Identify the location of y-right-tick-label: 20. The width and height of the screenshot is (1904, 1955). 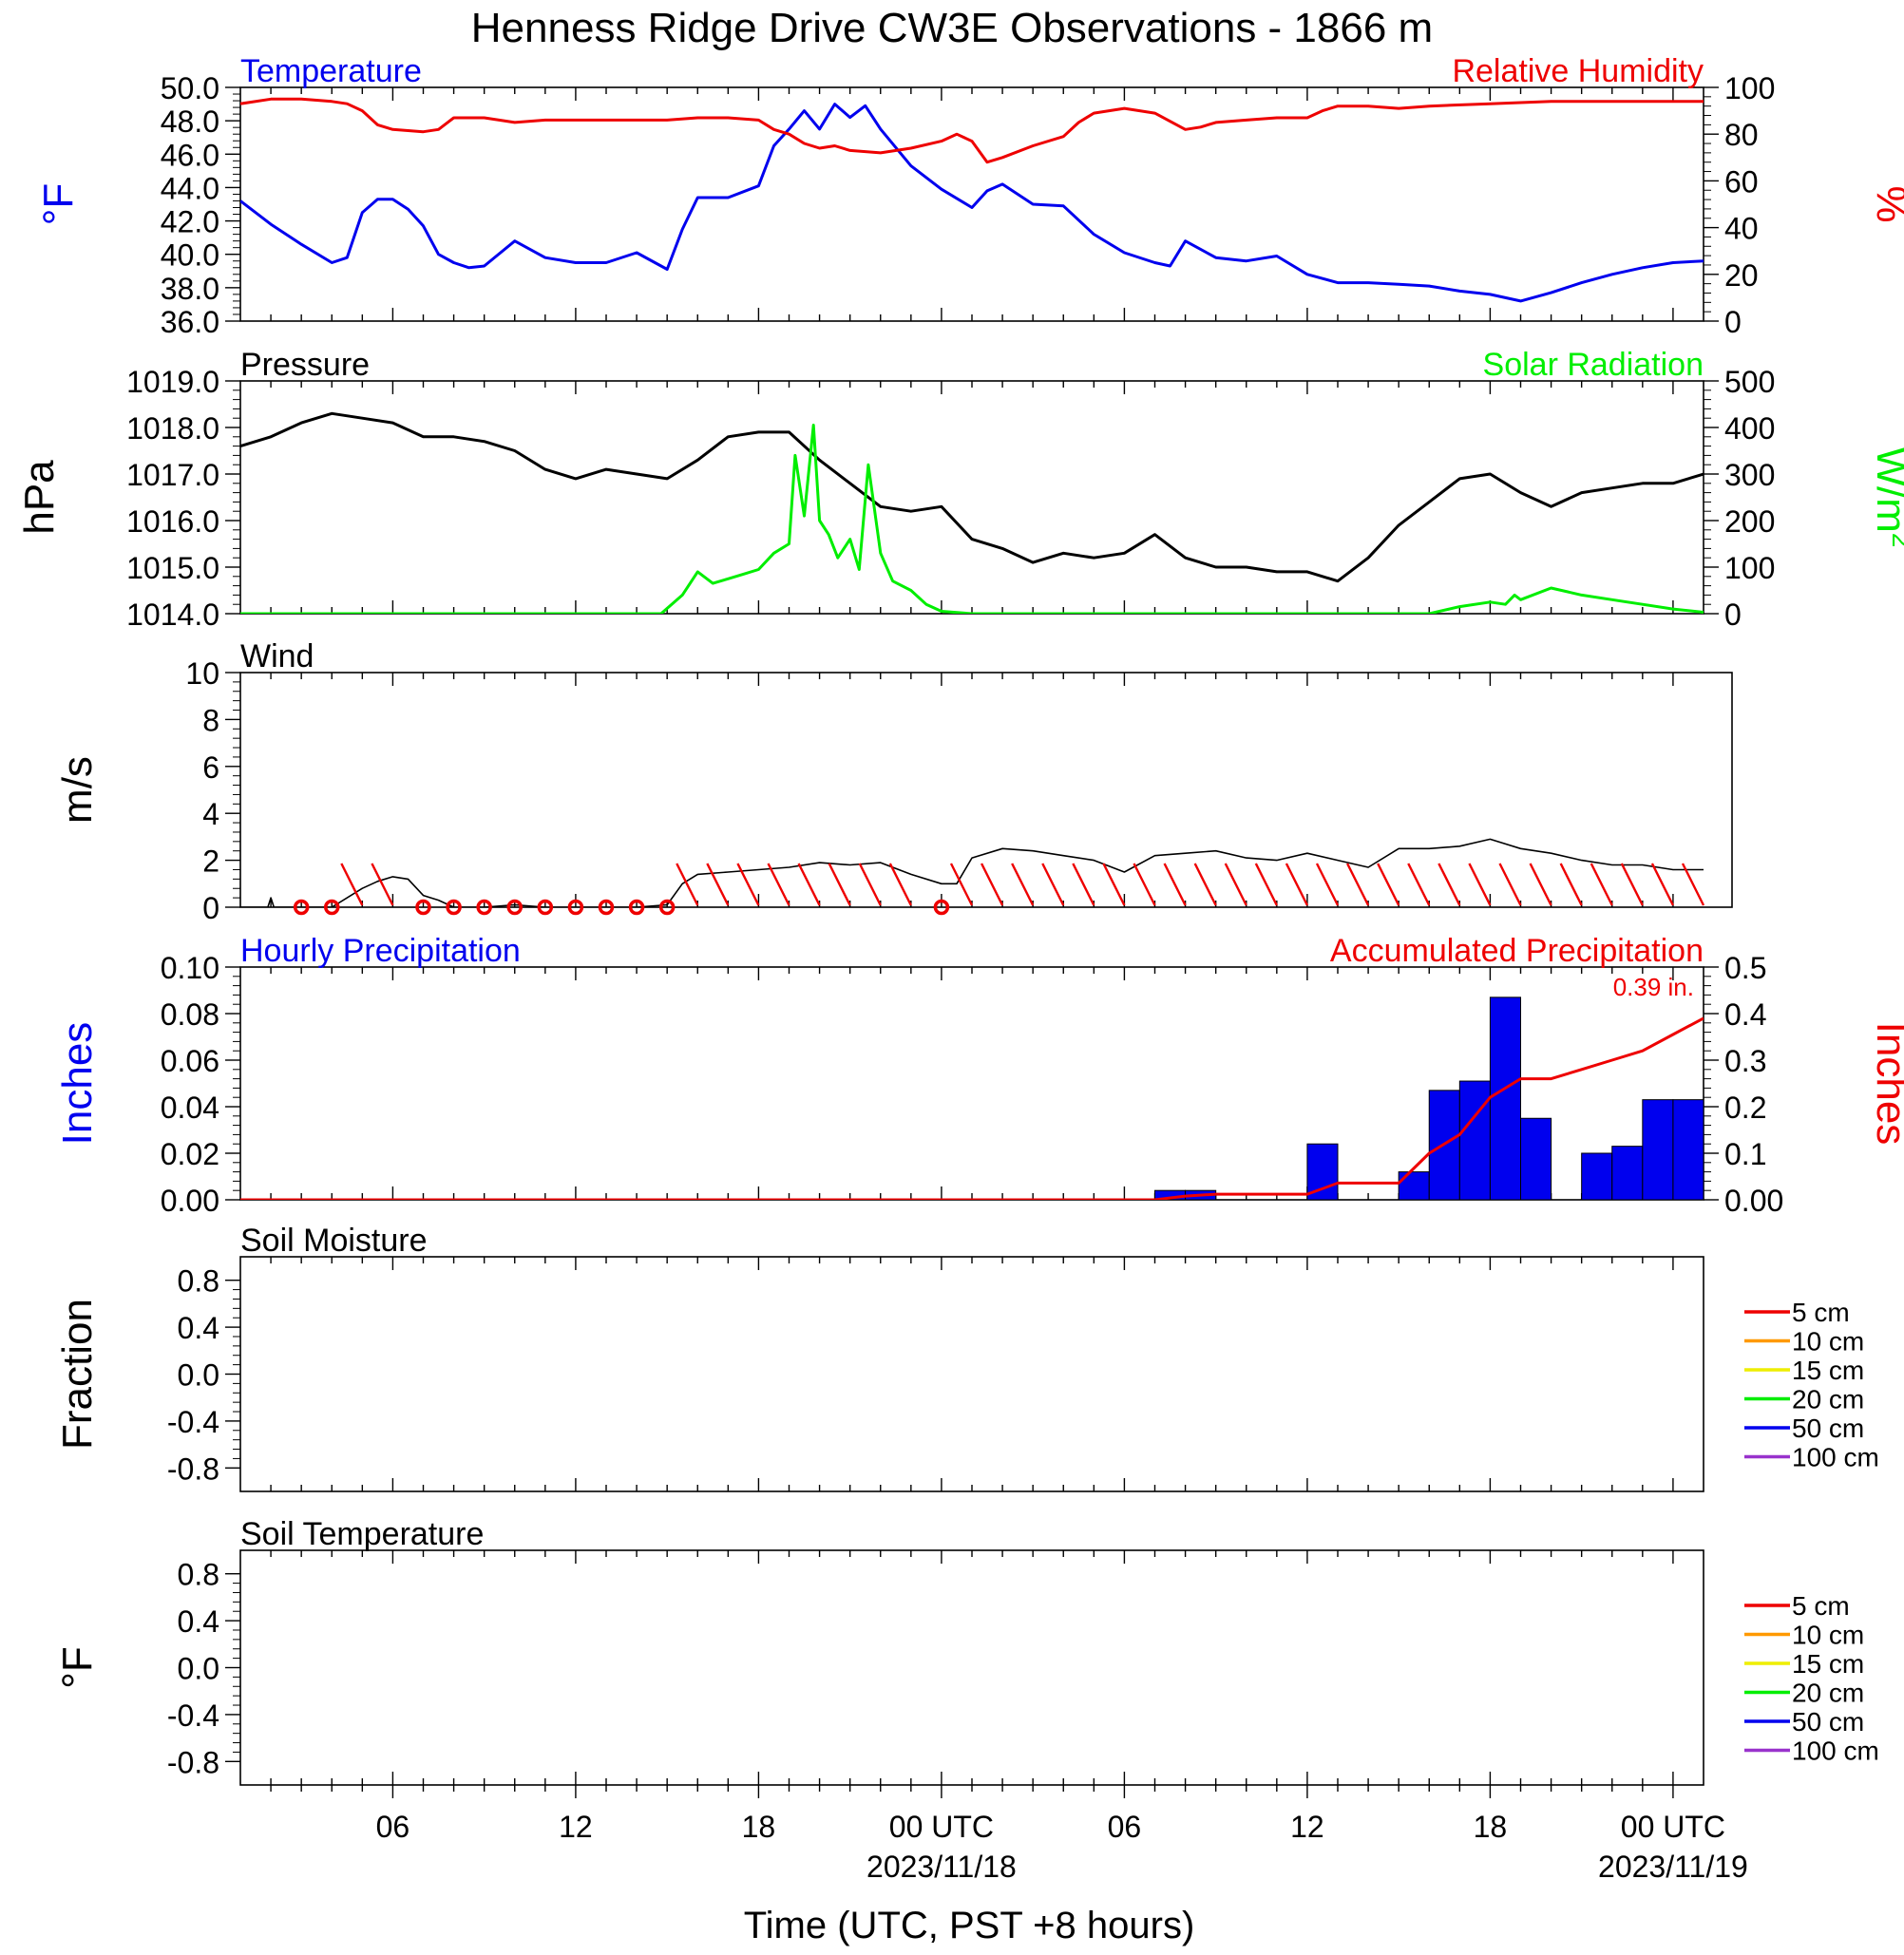
(1741, 275).